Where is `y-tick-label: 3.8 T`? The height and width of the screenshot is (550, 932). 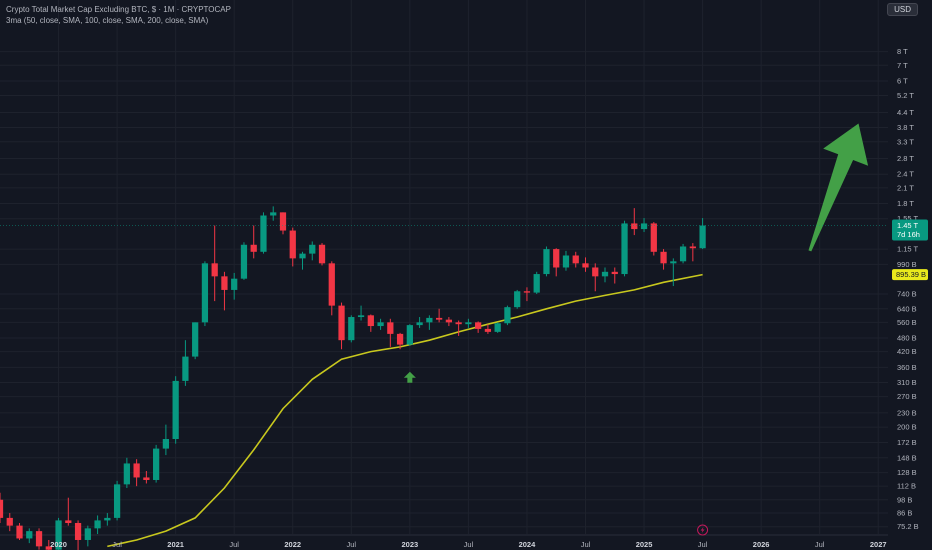 y-tick-label: 3.8 T is located at coordinates (905, 127).